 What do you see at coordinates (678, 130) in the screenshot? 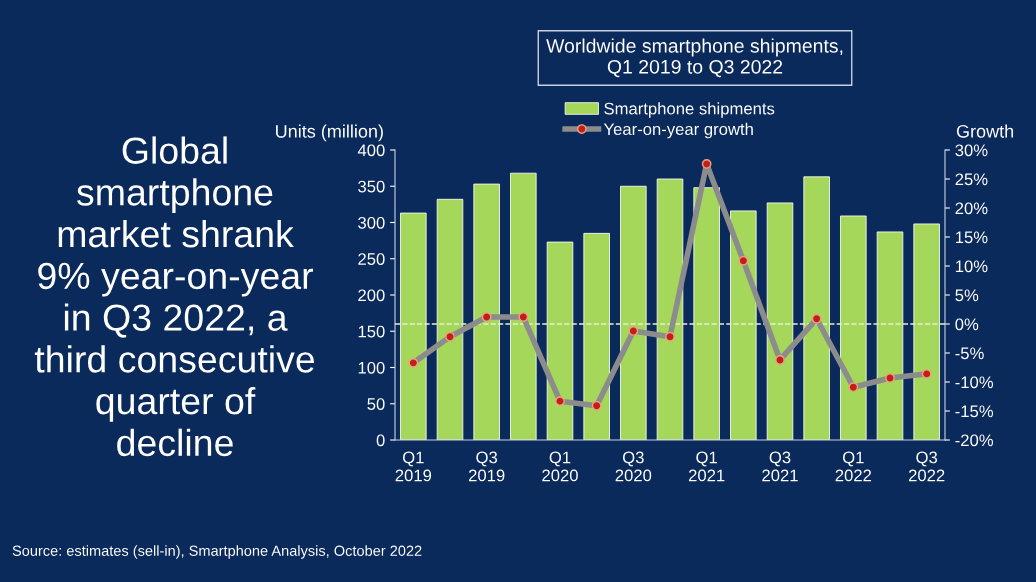
I see `legend-label: Year-on-year growth` at bounding box center [678, 130].